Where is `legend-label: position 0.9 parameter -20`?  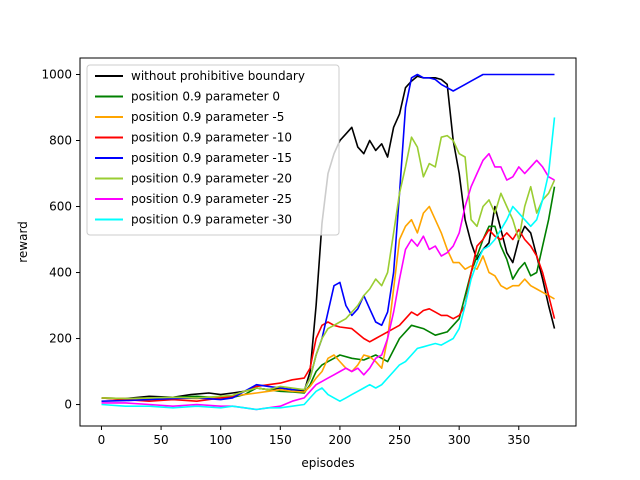
legend-label: position 0.9 parameter -20 is located at coordinates (211, 179).